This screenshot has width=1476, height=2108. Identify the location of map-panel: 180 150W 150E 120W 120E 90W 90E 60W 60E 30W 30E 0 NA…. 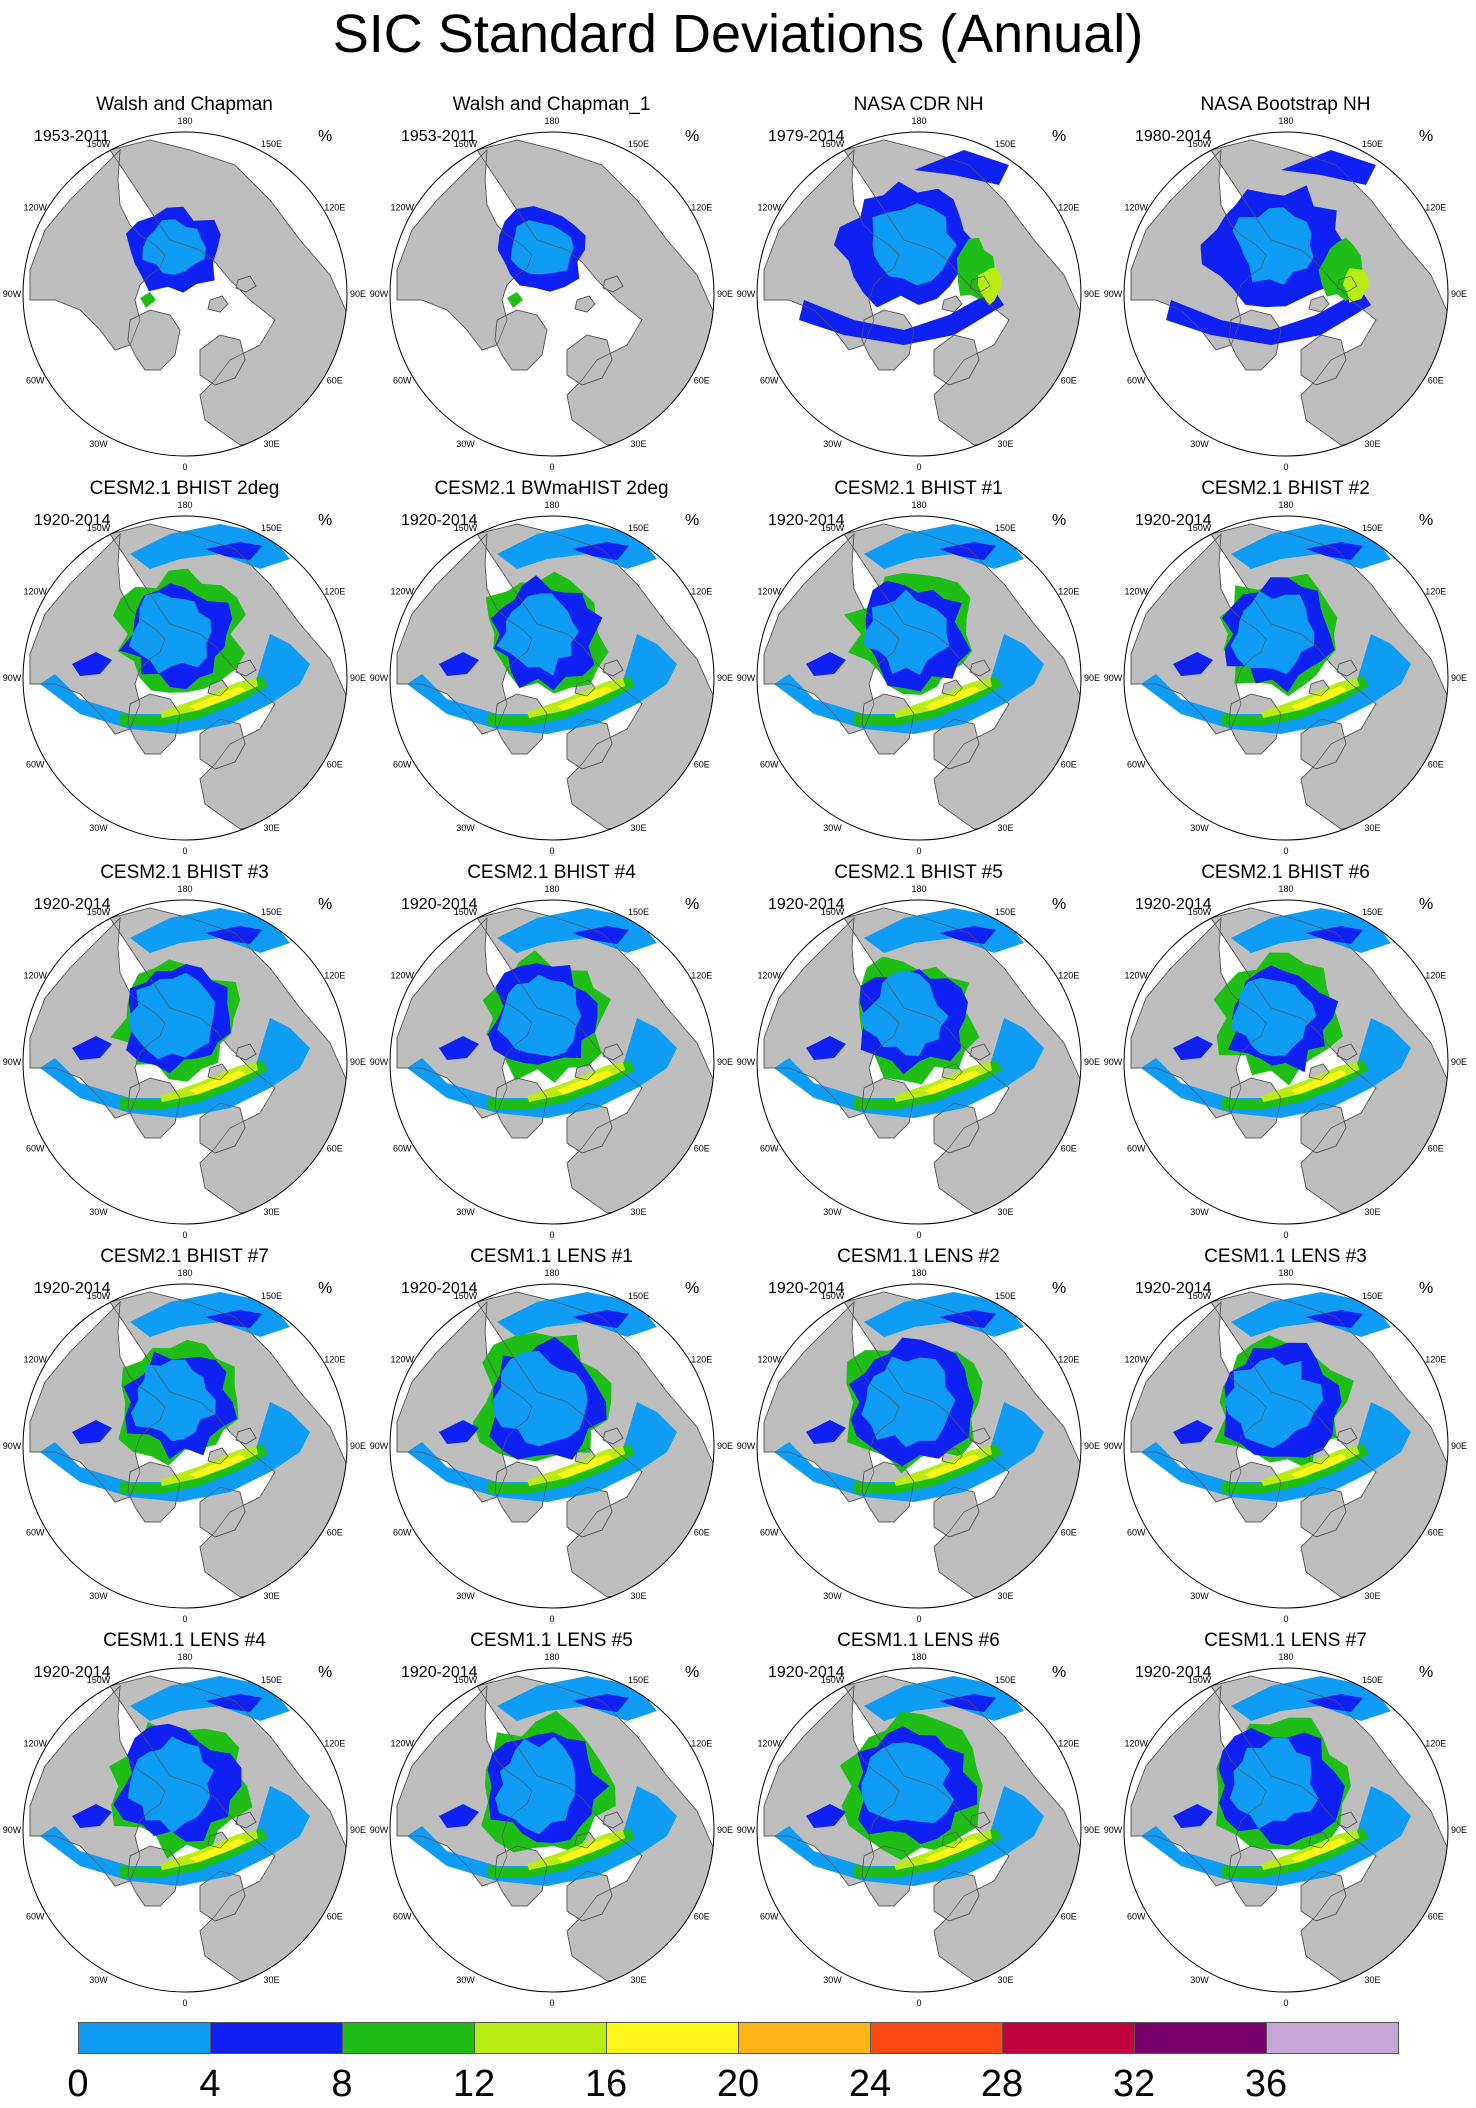
(1285, 236).